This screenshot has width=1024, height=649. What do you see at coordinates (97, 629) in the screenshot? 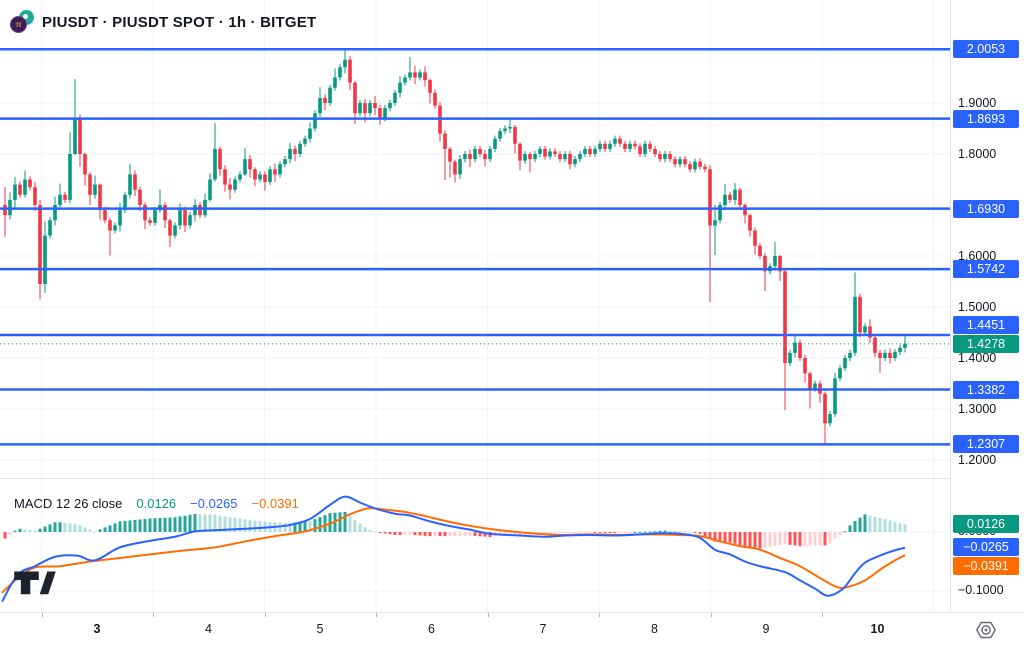
I see `time-axis-label: 3` at bounding box center [97, 629].